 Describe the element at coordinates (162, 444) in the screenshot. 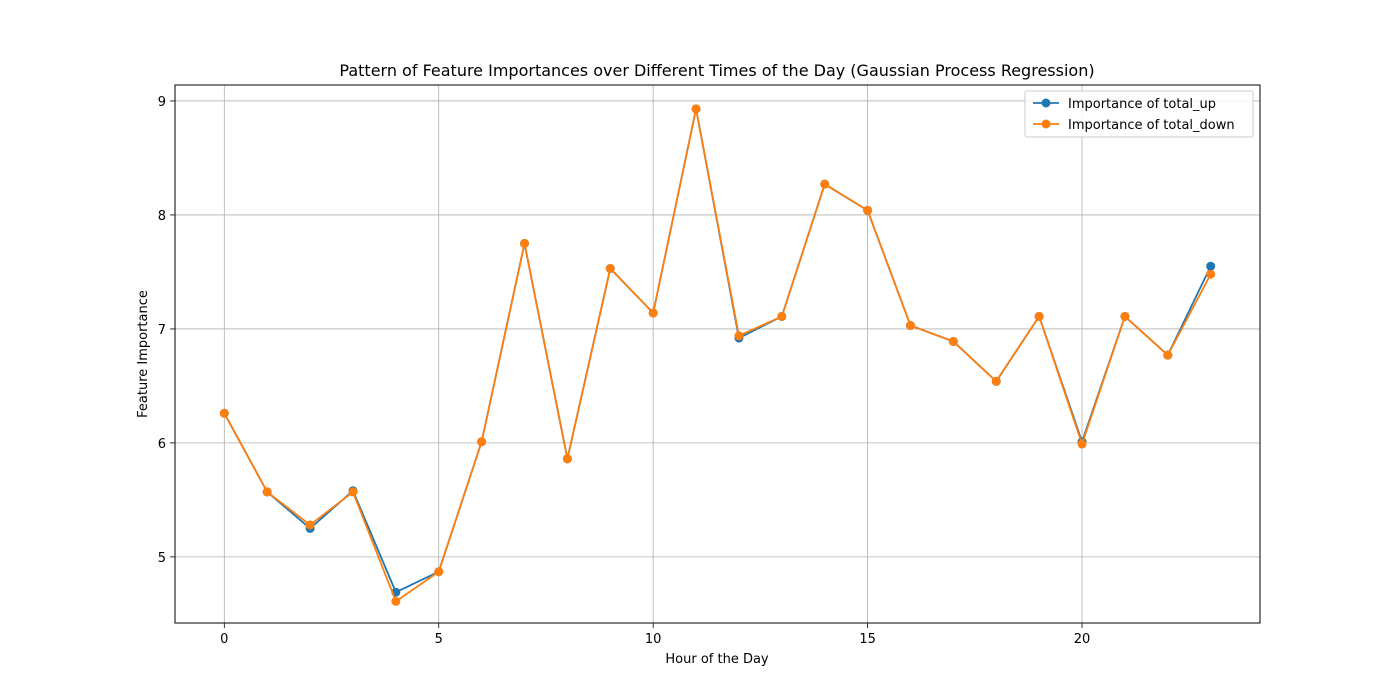

I see `y-tick-label: 6` at that location.